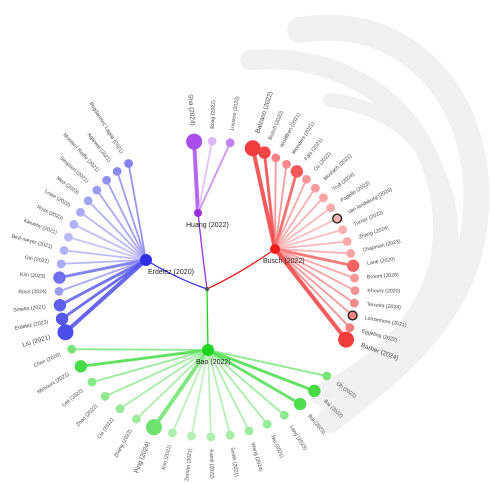 This screenshot has height=483, width=493. What do you see at coordinates (190, 391) in the screenshot?
I see `green-edge-kim-2021` at bounding box center [190, 391].